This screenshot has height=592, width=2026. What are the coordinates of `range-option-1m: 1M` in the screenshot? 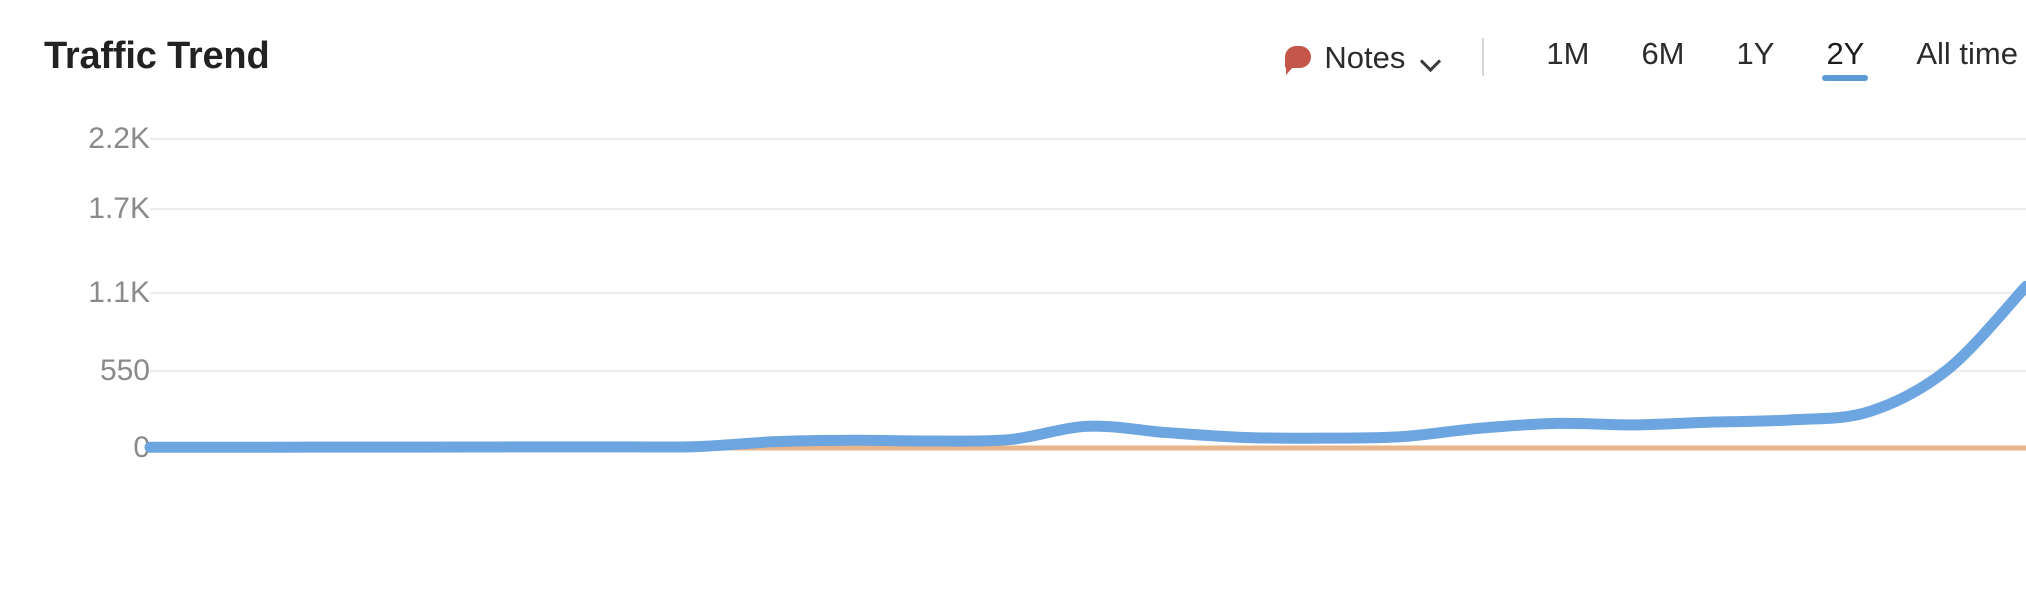 It's located at (1568, 53).